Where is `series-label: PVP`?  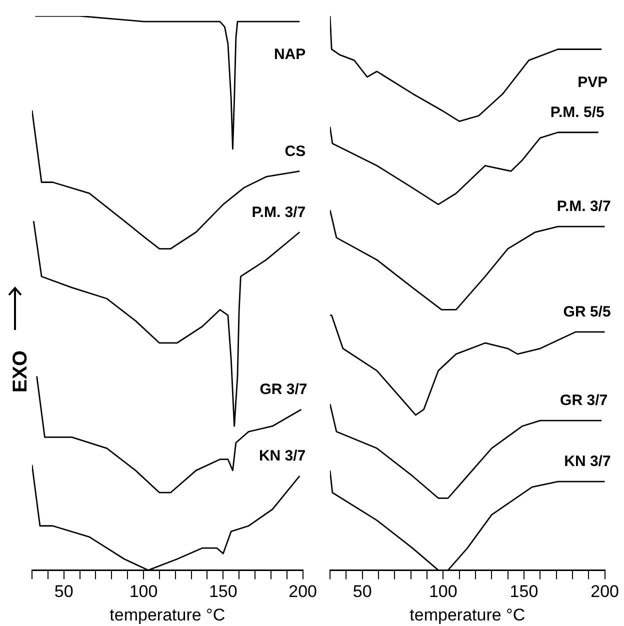
series-label: PVP is located at coordinates (593, 82).